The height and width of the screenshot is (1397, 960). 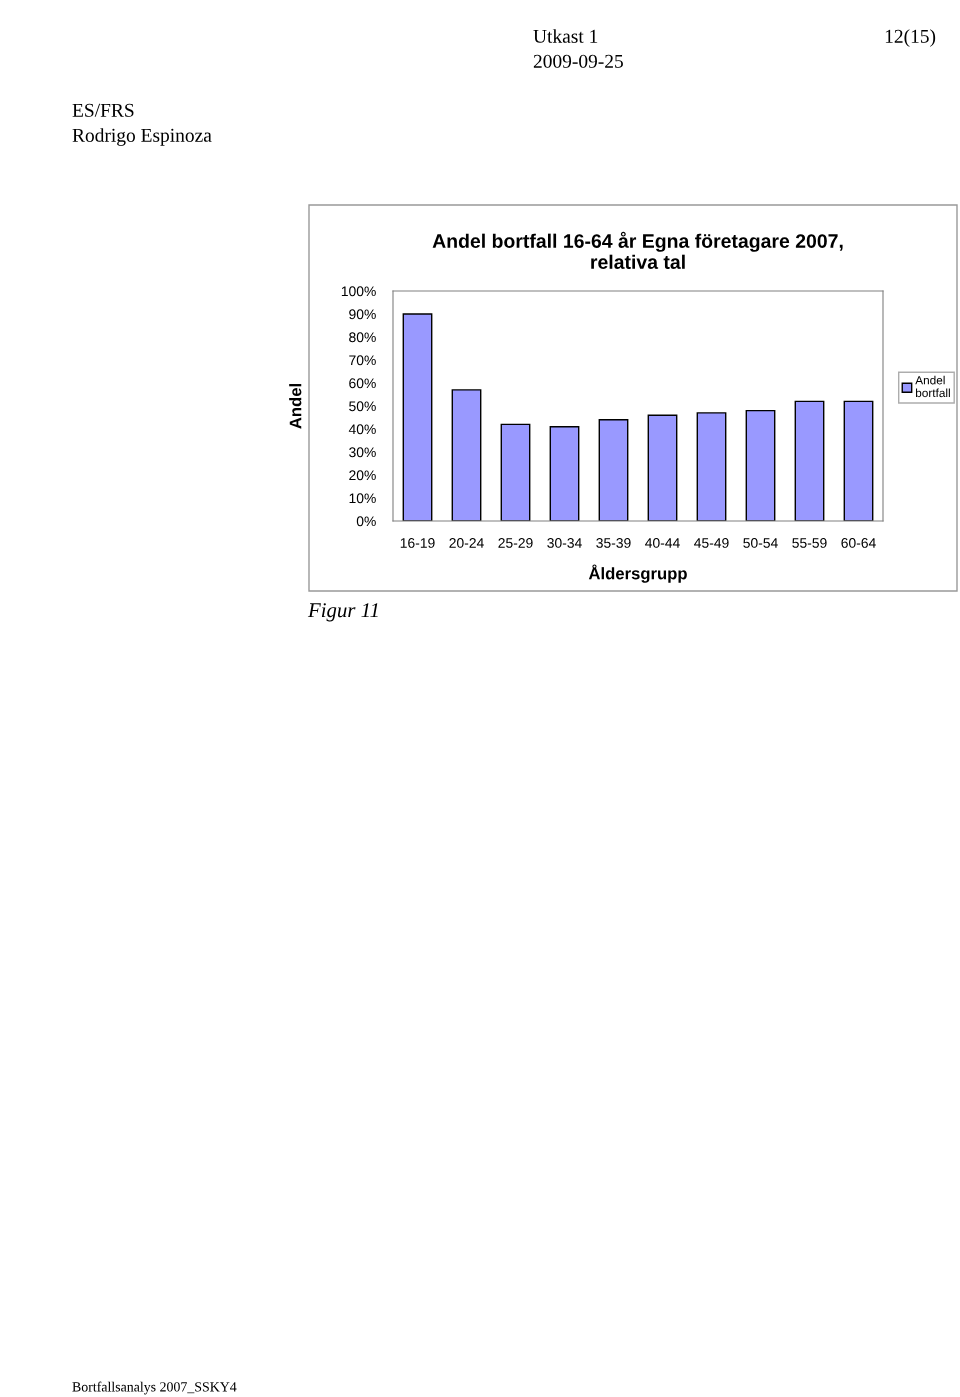 I want to click on text: Figur 11, so click(x=342, y=612).